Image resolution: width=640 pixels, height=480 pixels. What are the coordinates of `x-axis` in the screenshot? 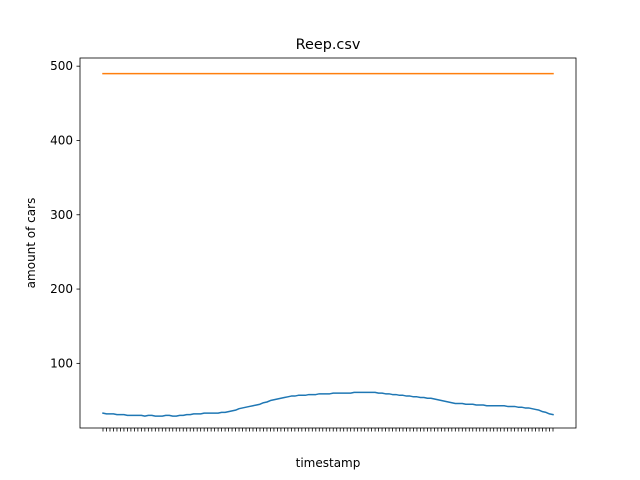 It's located at (328, 430).